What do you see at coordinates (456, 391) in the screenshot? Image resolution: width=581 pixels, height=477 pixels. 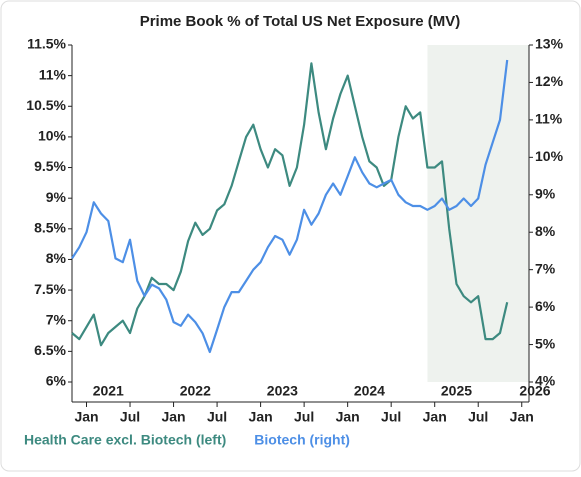 I see `year-label: 2025` at bounding box center [456, 391].